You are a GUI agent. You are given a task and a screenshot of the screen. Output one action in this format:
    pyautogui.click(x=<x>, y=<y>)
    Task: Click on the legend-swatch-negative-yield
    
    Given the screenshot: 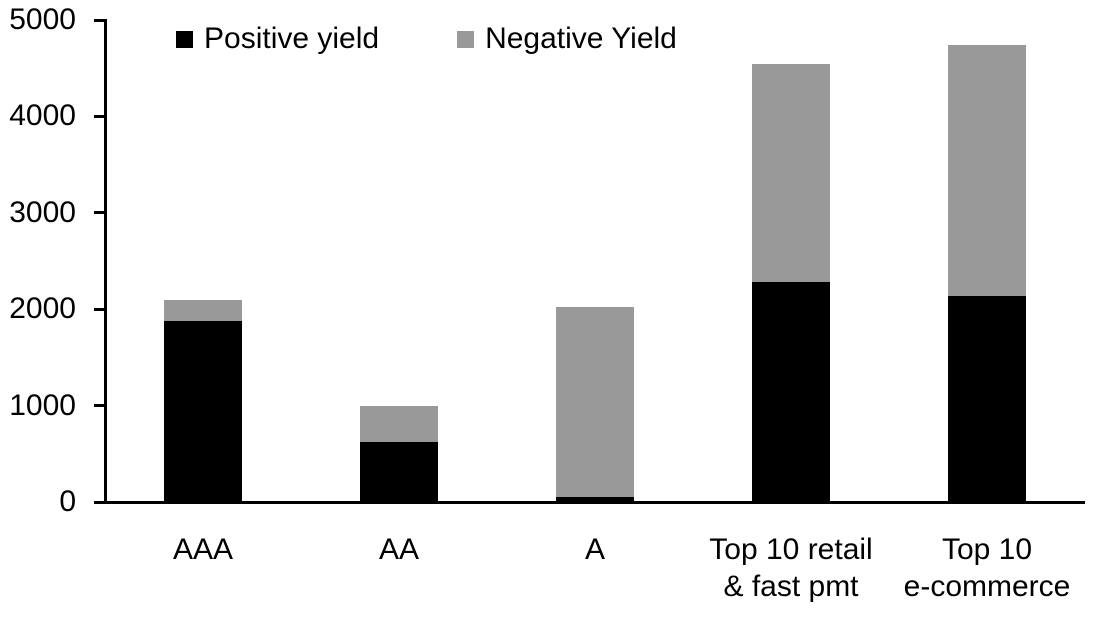 What is the action you would take?
    pyautogui.click(x=466, y=39)
    